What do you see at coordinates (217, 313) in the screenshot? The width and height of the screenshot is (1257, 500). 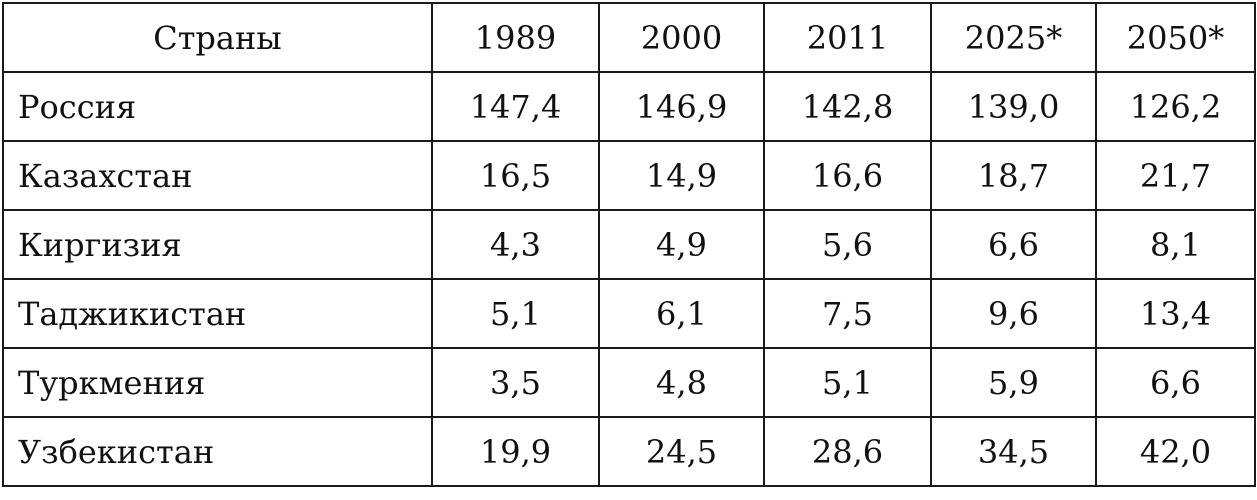 I see `country-cell: Таджикистан` at bounding box center [217, 313].